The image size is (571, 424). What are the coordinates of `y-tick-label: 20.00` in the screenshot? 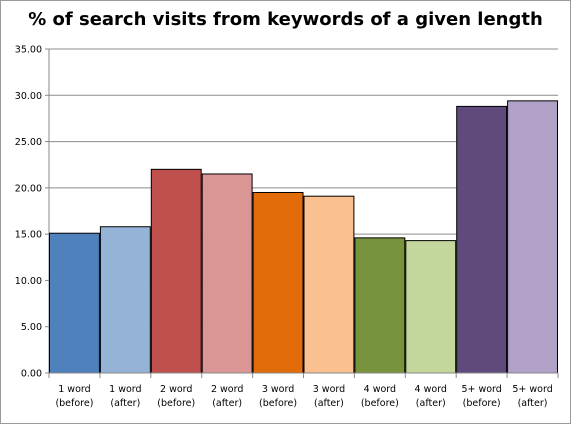 It's located at (28, 188).